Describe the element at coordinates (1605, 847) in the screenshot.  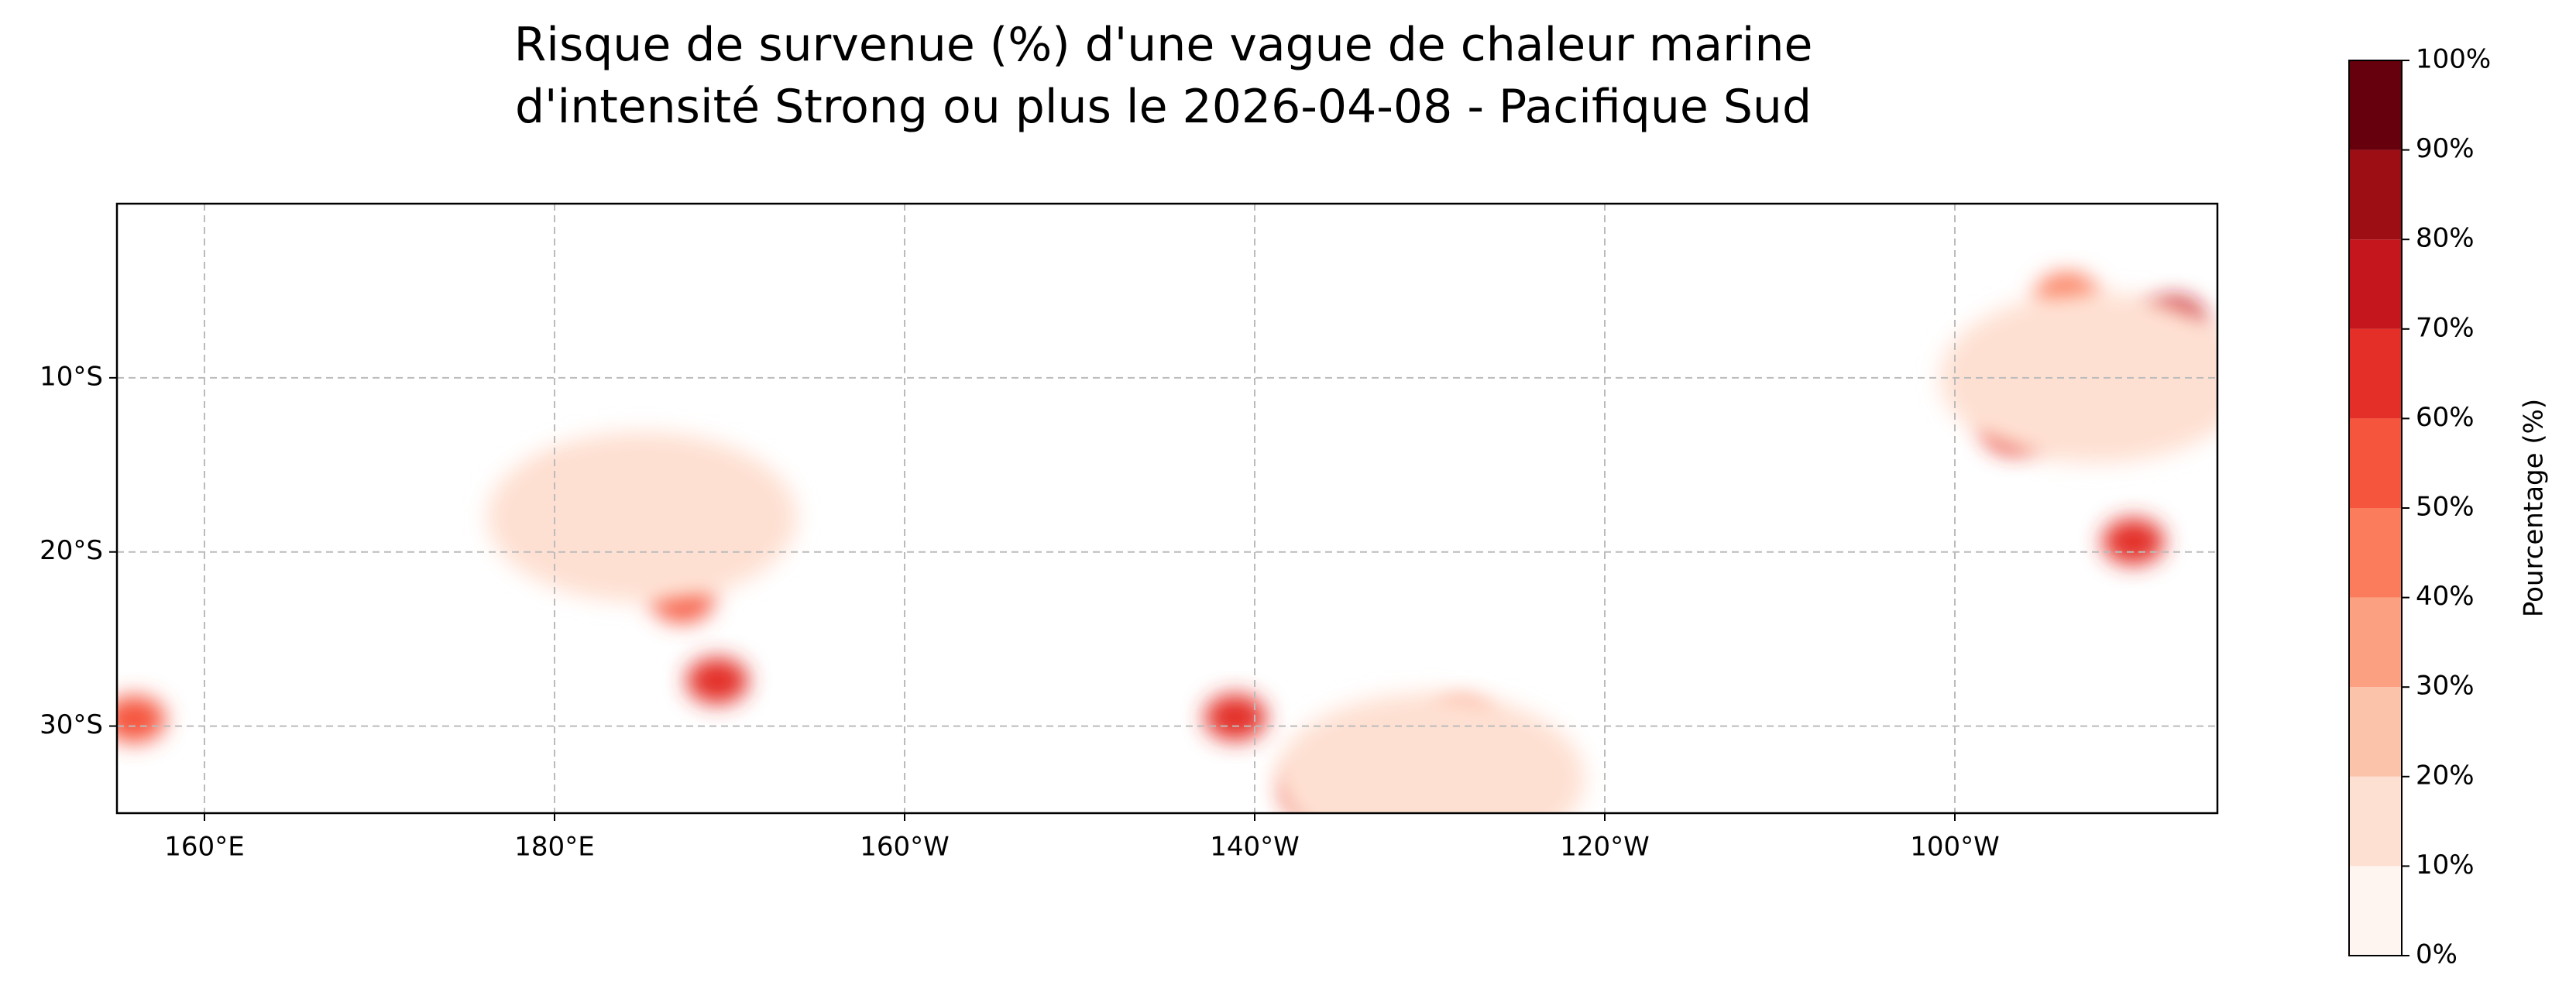
I see `x-tick-label: 120°W` at that location.